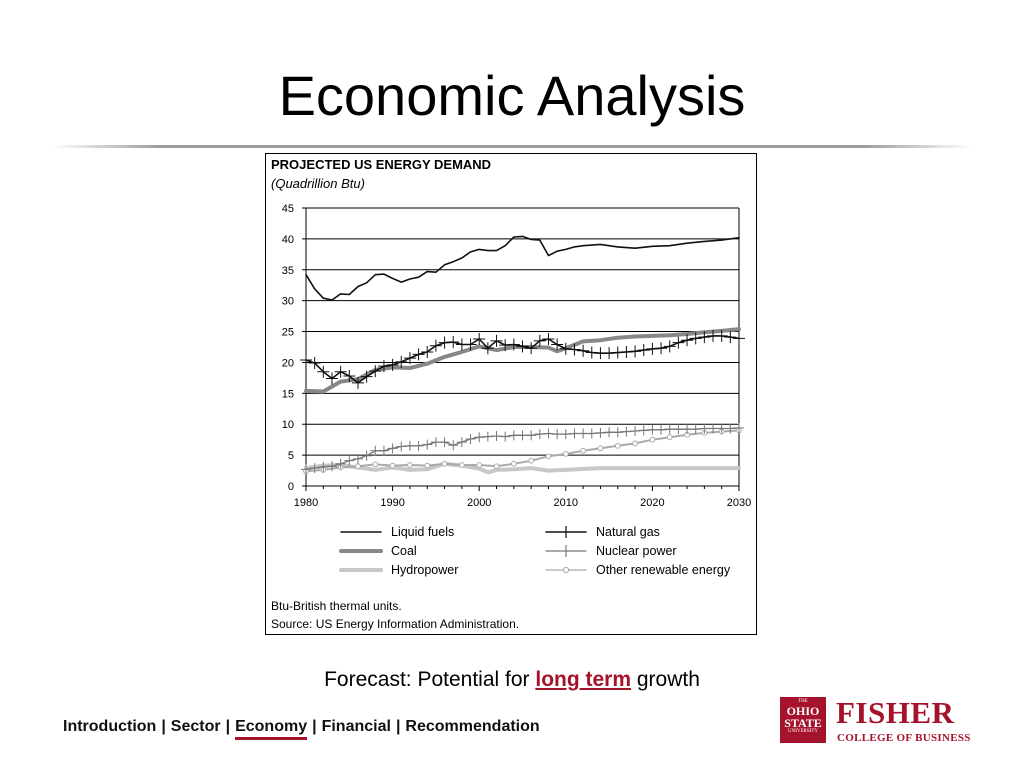 This screenshot has height=768, width=1024. What do you see at coordinates (566, 503) in the screenshot?
I see `x-tick-label: 2010` at bounding box center [566, 503].